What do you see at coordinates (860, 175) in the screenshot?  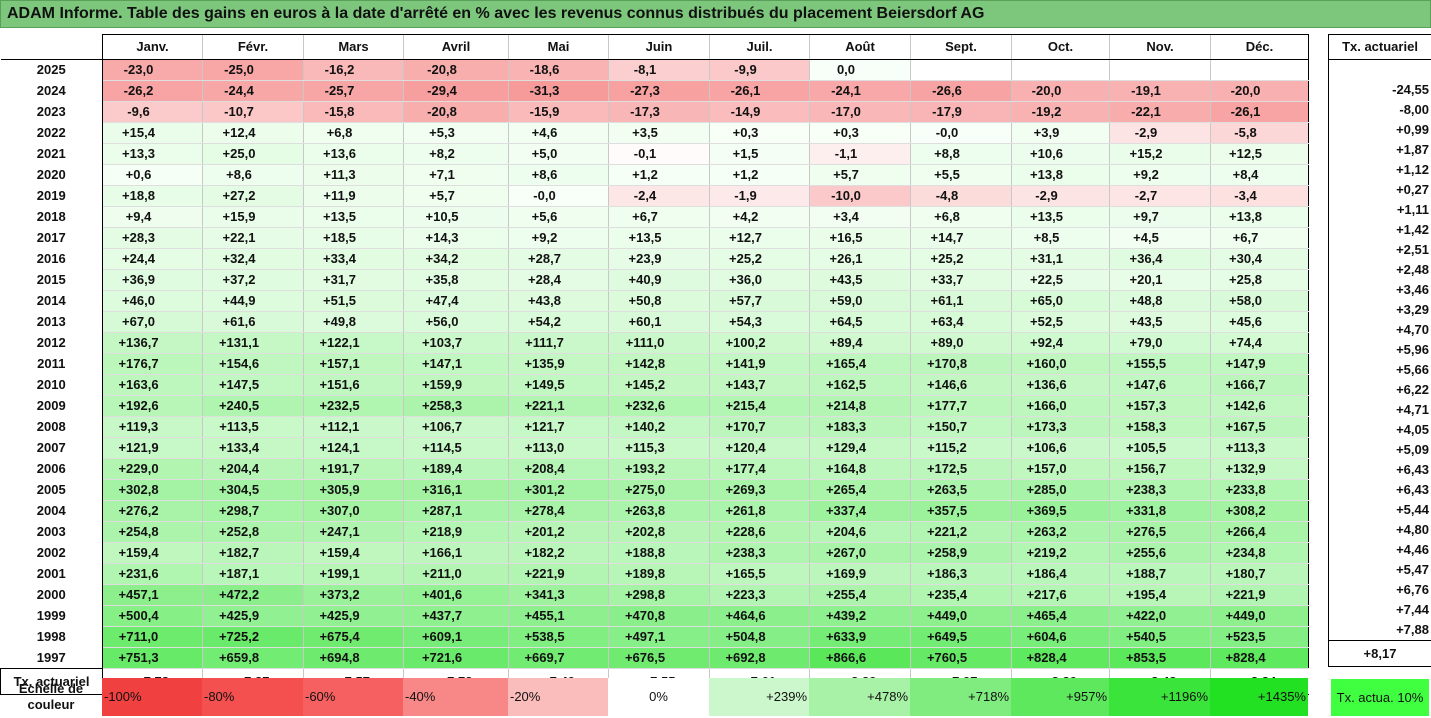 I see `gain-cell: +5,7` at bounding box center [860, 175].